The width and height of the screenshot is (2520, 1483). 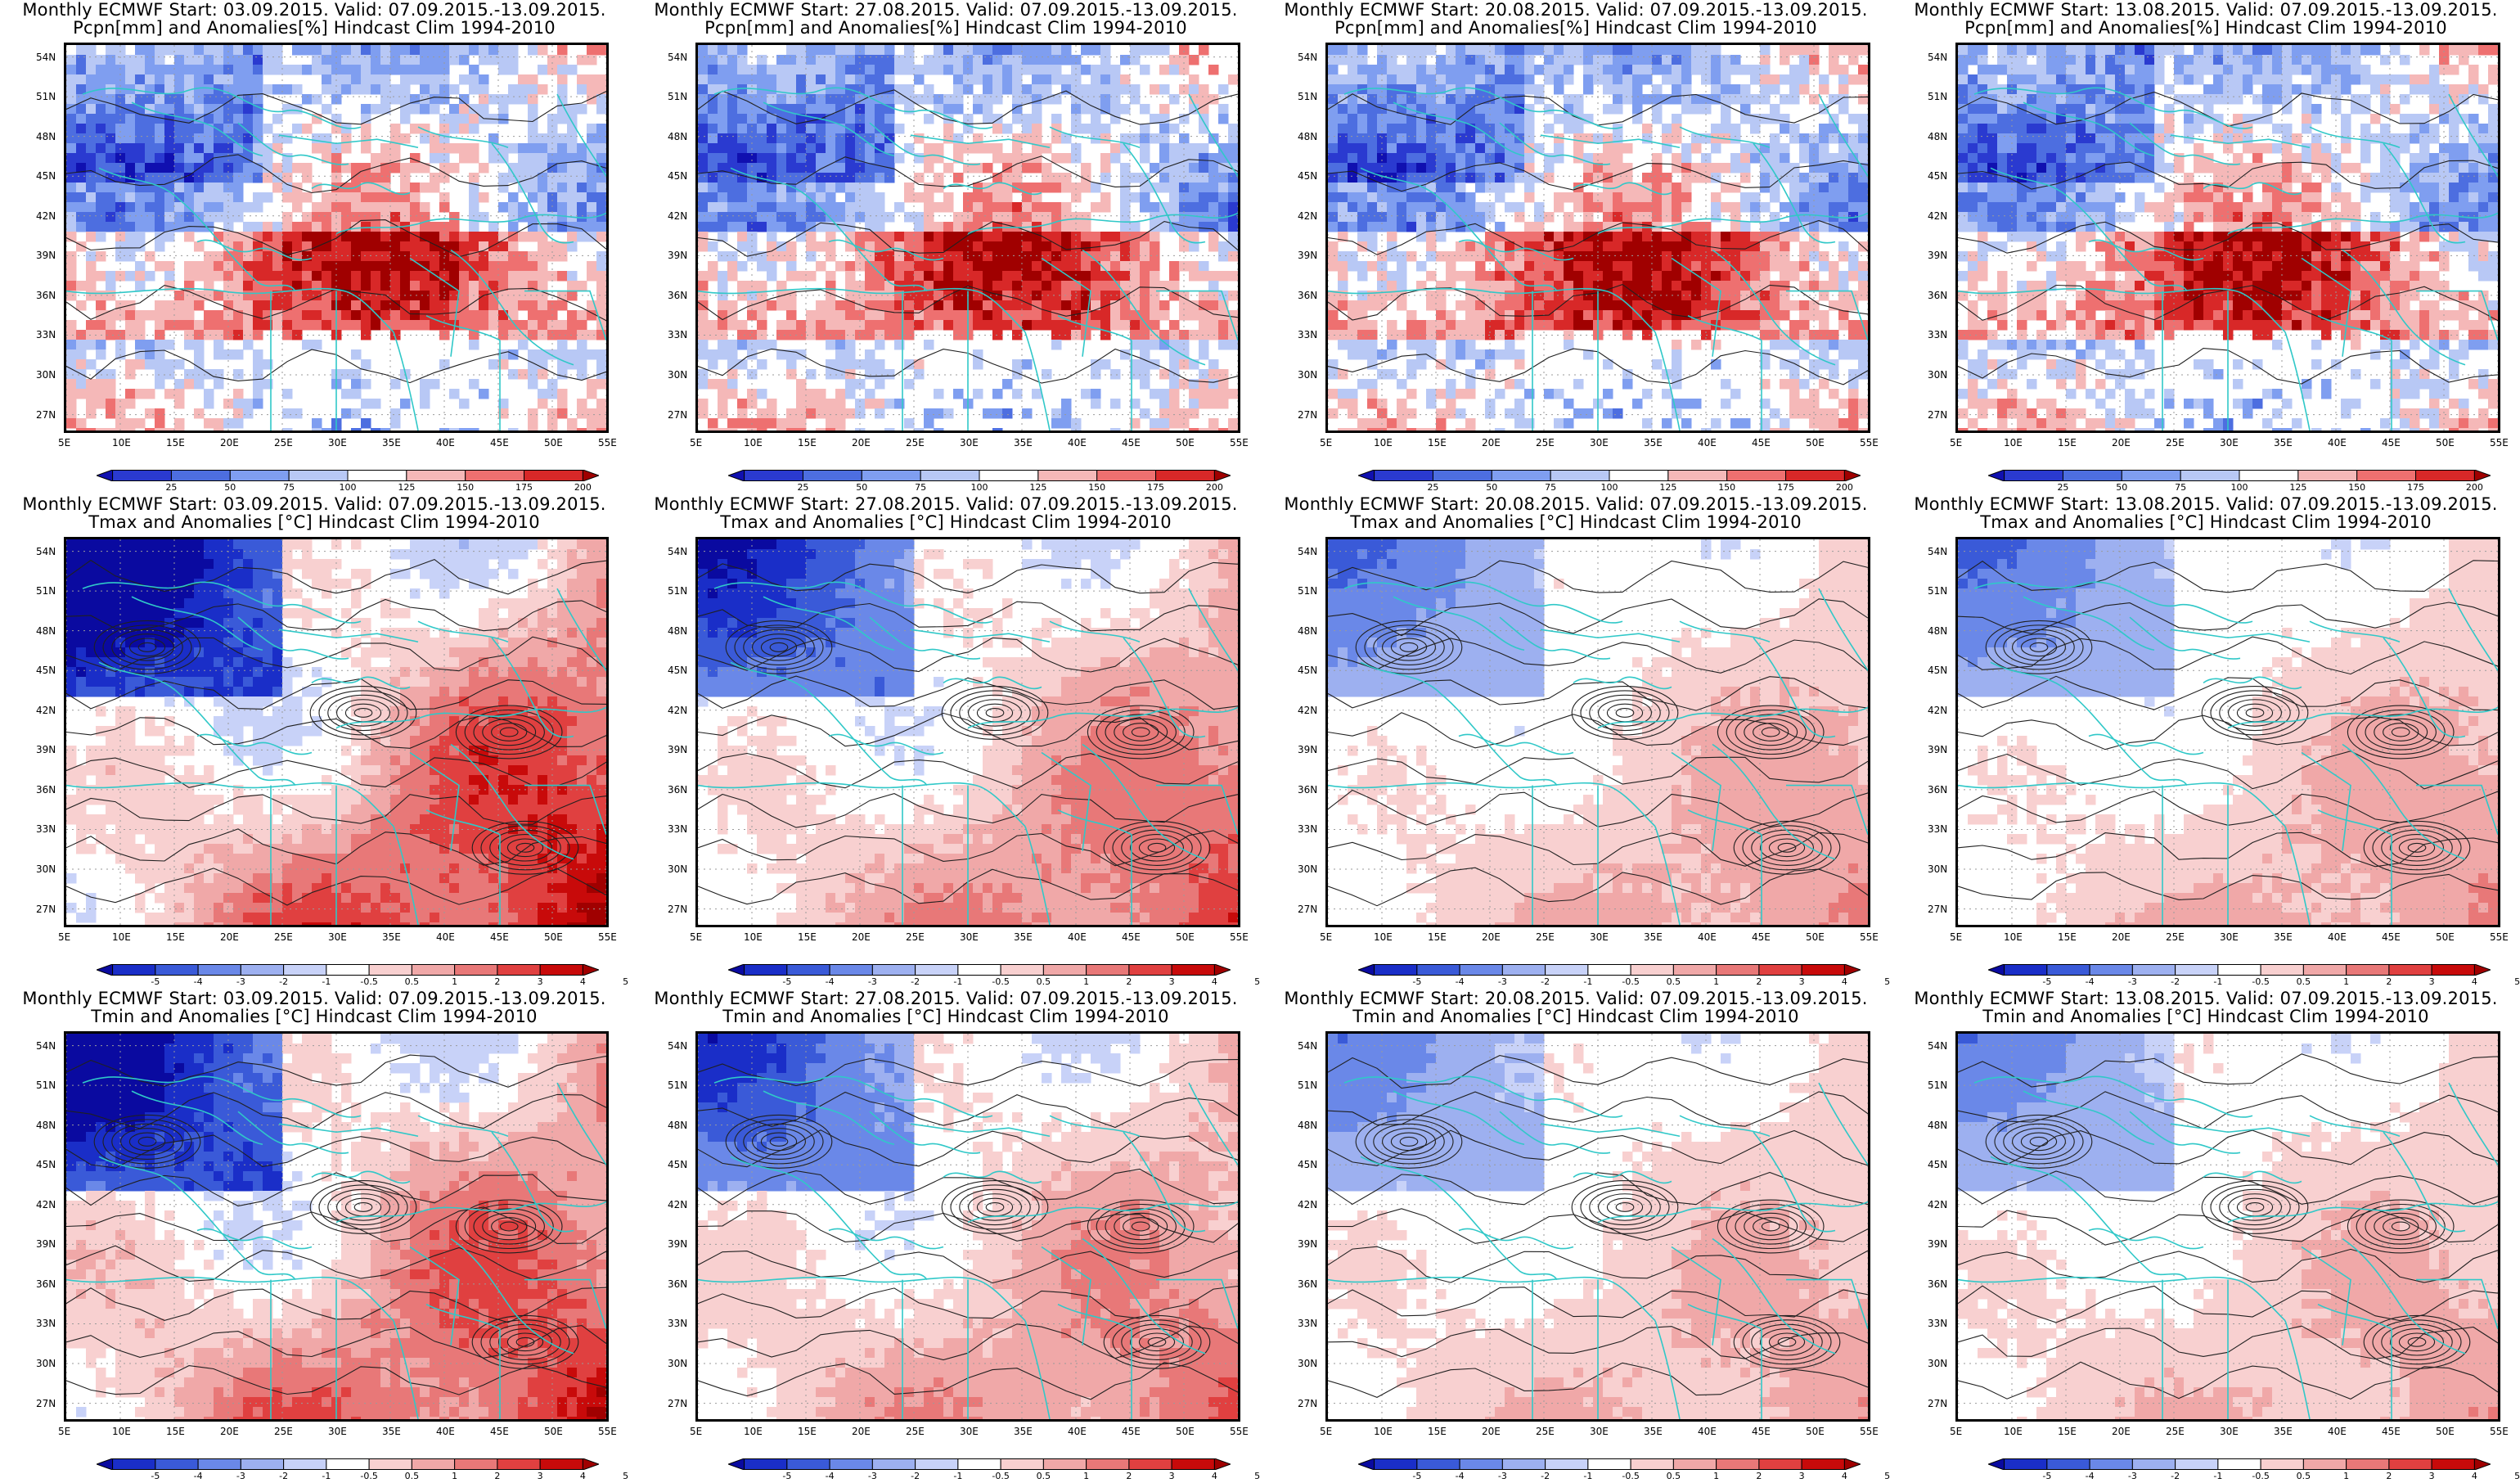 I want to click on colorbar-tick-label: 150, so click(x=466, y=487).